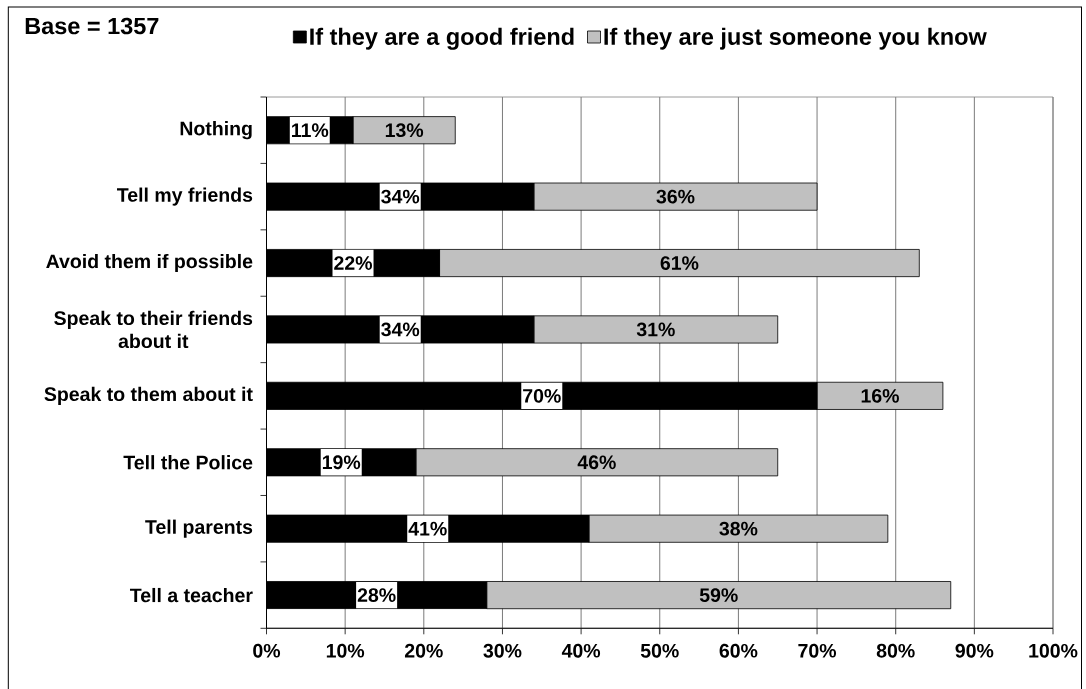 The width and height of the screenshot is (1086, 689). Describe the element at coordinates (404, 130) in the screenshot. I see `data-label: 13%` at that location.